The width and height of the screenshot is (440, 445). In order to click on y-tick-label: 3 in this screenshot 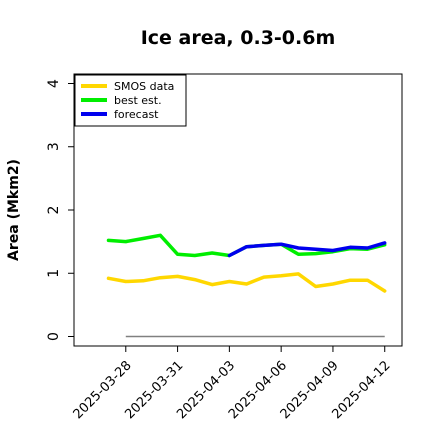, I will do `click(54, 146)`.